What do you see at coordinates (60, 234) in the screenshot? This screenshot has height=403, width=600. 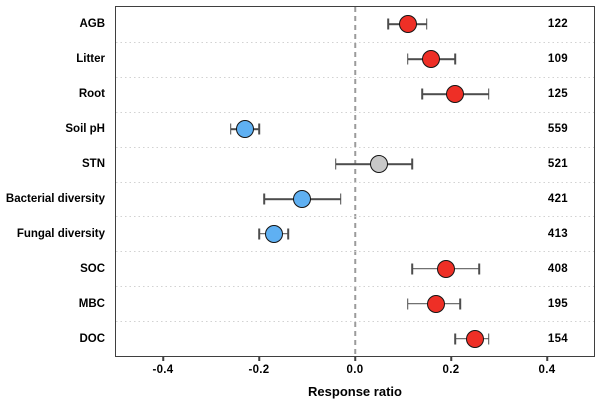 I see `category-label-fungal-diversity: Fungal diversity` at bounding box center [60, 234].